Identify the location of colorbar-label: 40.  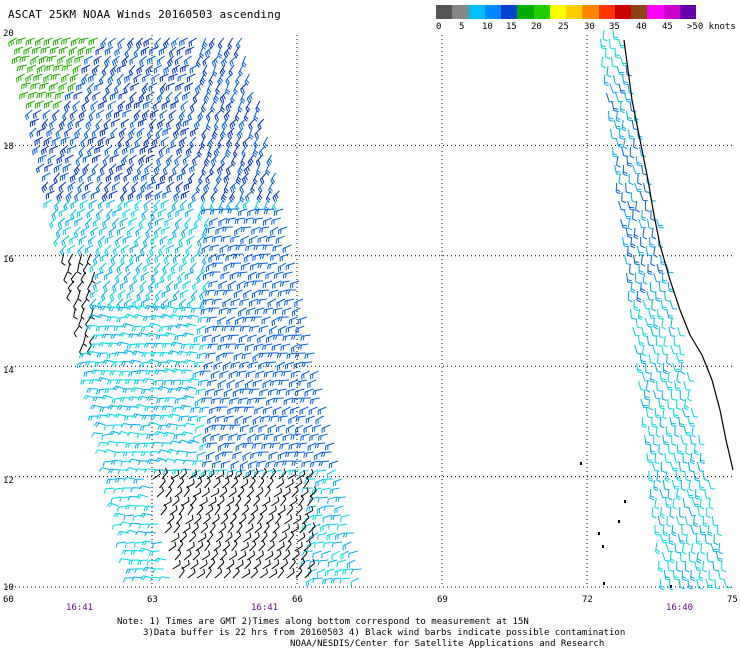
(641, 27).